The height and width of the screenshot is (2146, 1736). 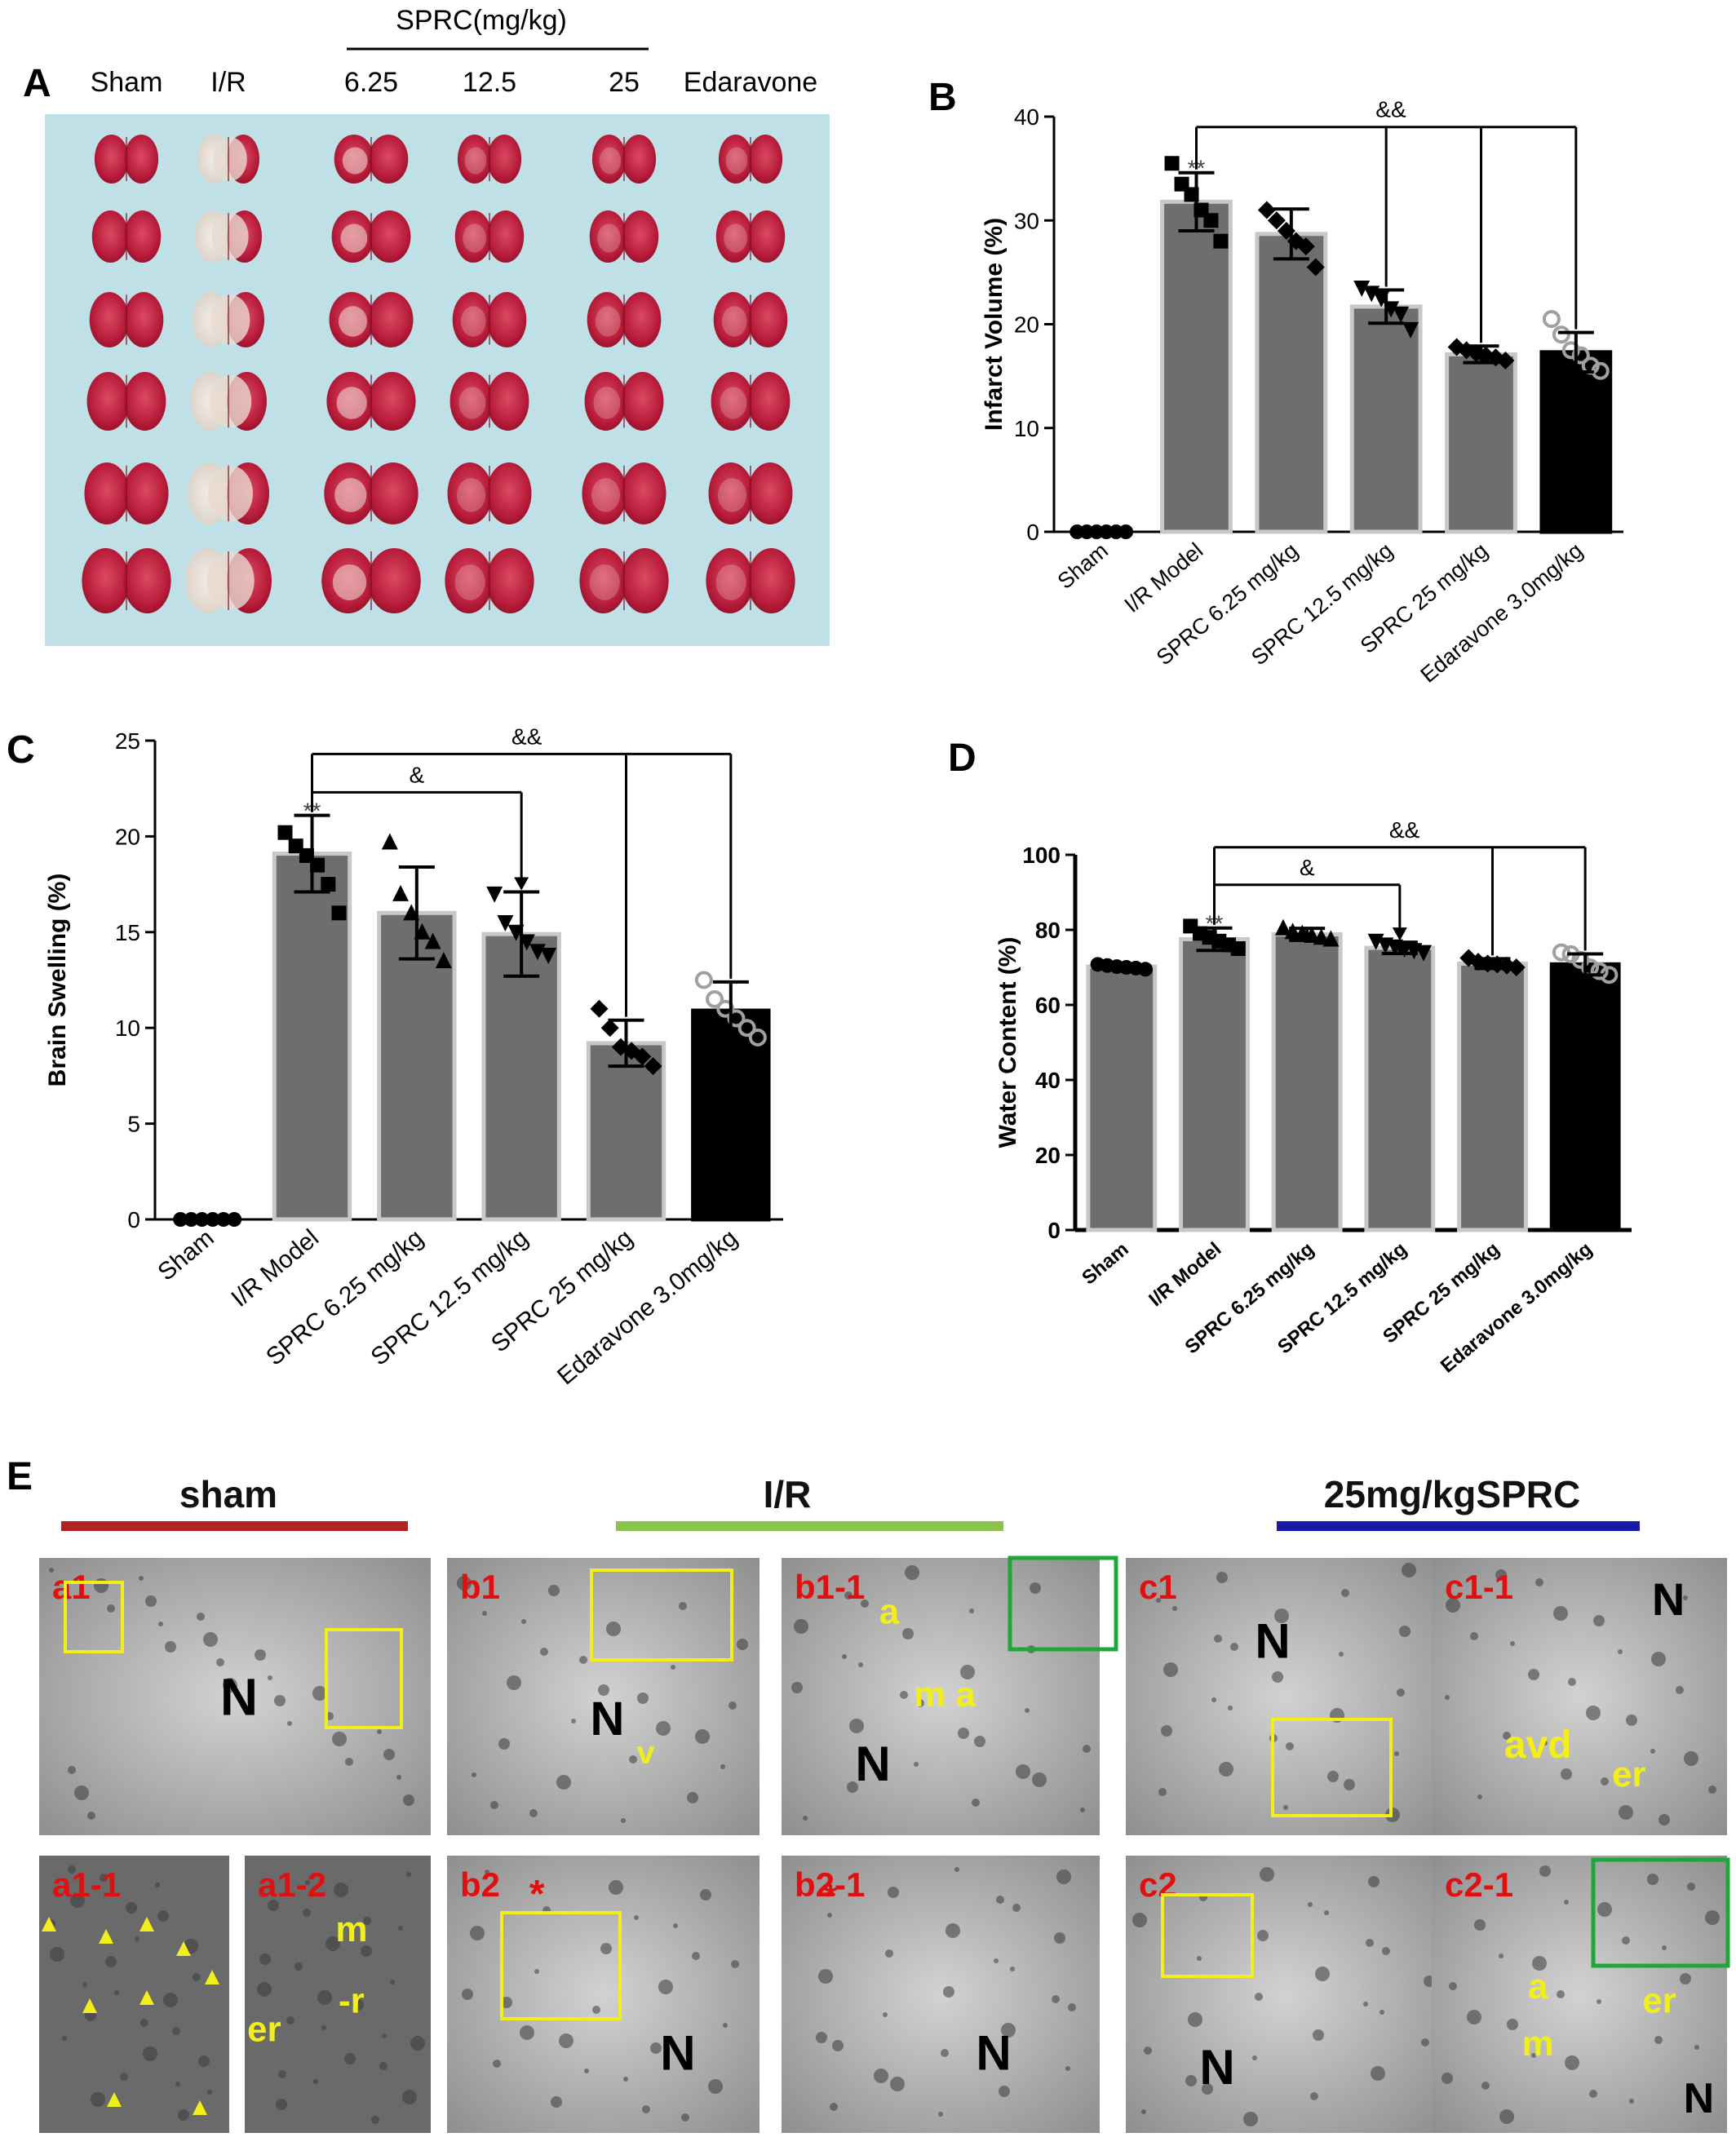 I want to click on tile-id: c2, so click(x=1158, y=1884).